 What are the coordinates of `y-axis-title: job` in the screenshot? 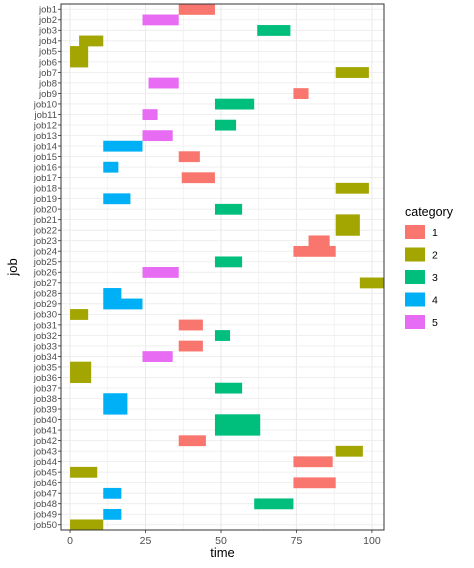 It's located at (12, 267).